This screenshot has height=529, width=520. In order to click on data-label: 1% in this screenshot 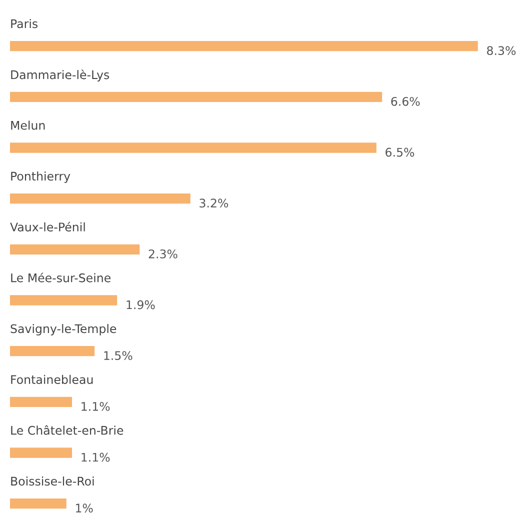, I will do `click(84, 508)`.